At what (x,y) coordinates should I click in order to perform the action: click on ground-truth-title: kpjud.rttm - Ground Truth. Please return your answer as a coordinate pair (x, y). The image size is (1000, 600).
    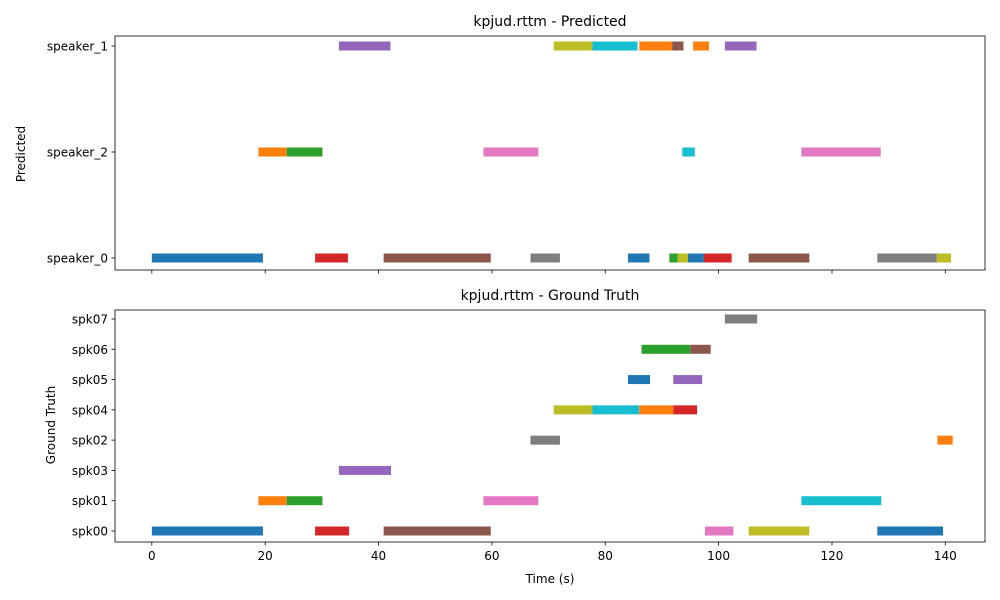
    Looking at the image, I should click on (550, 296).